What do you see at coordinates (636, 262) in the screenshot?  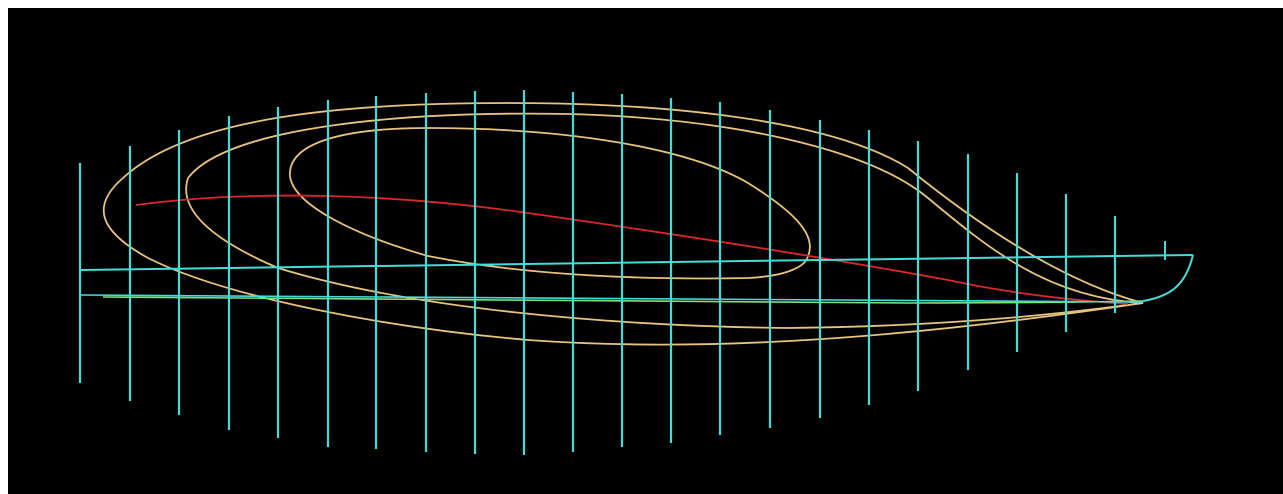 I see `deck-line` at bounding box center [636, 262].